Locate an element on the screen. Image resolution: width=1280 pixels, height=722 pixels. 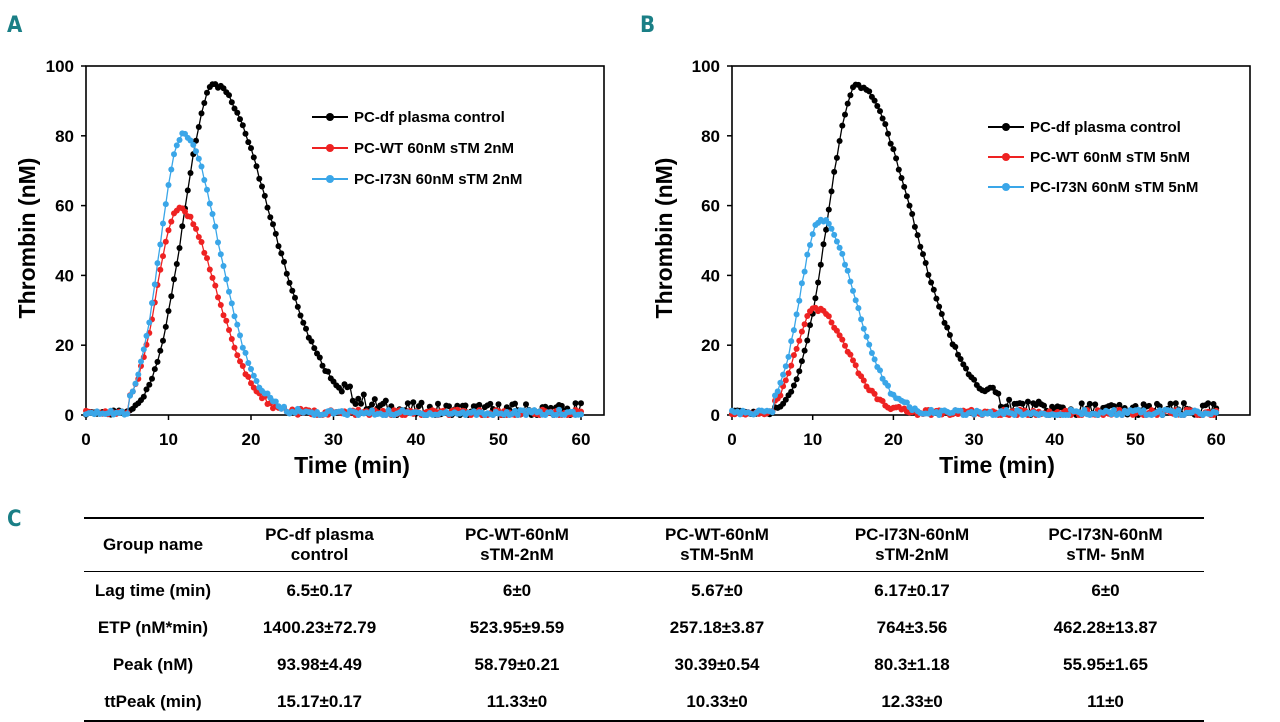
table-cell: 6±0 is located at coordinates (1105, 590).